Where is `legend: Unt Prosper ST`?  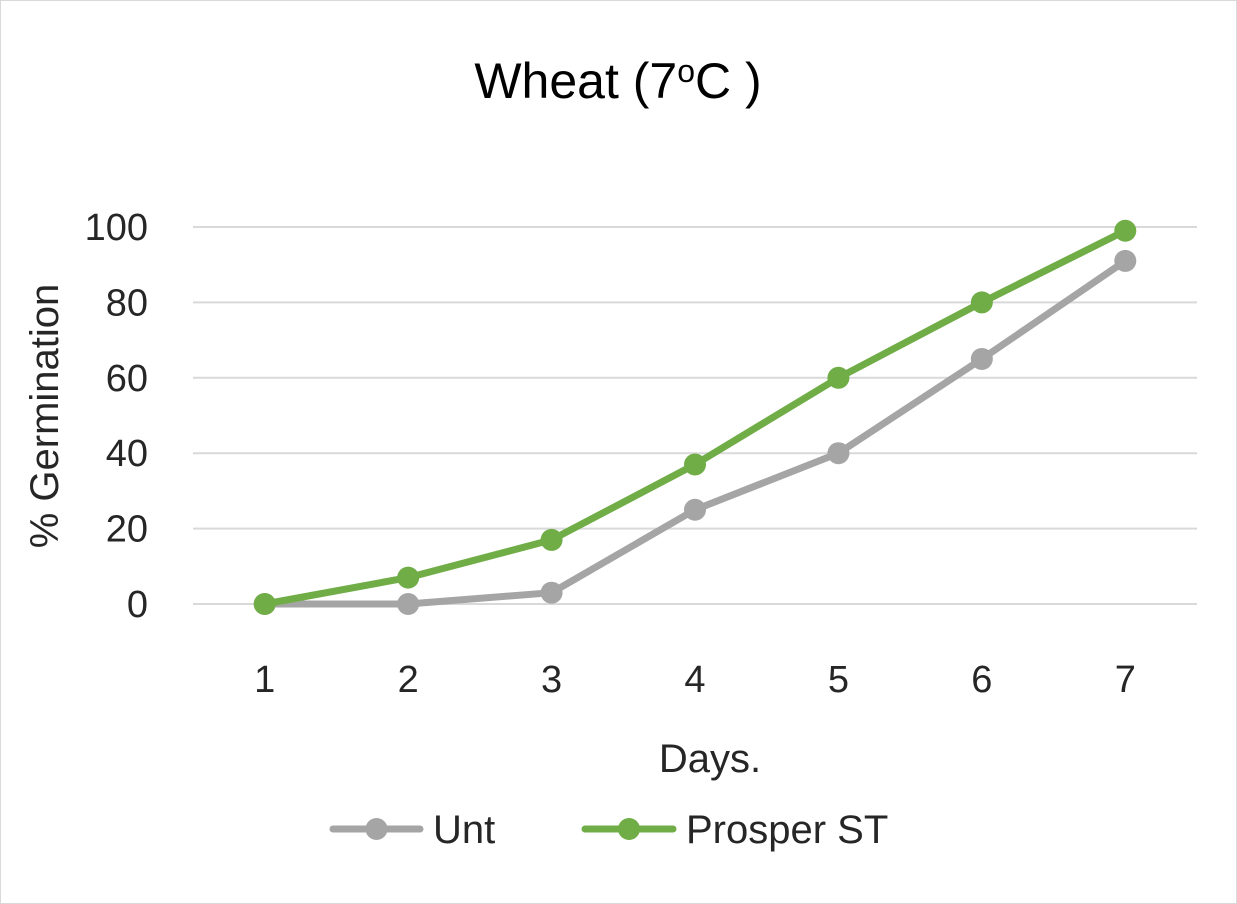
legend: Unt Prosper ST is located at coordinates (608, 830).